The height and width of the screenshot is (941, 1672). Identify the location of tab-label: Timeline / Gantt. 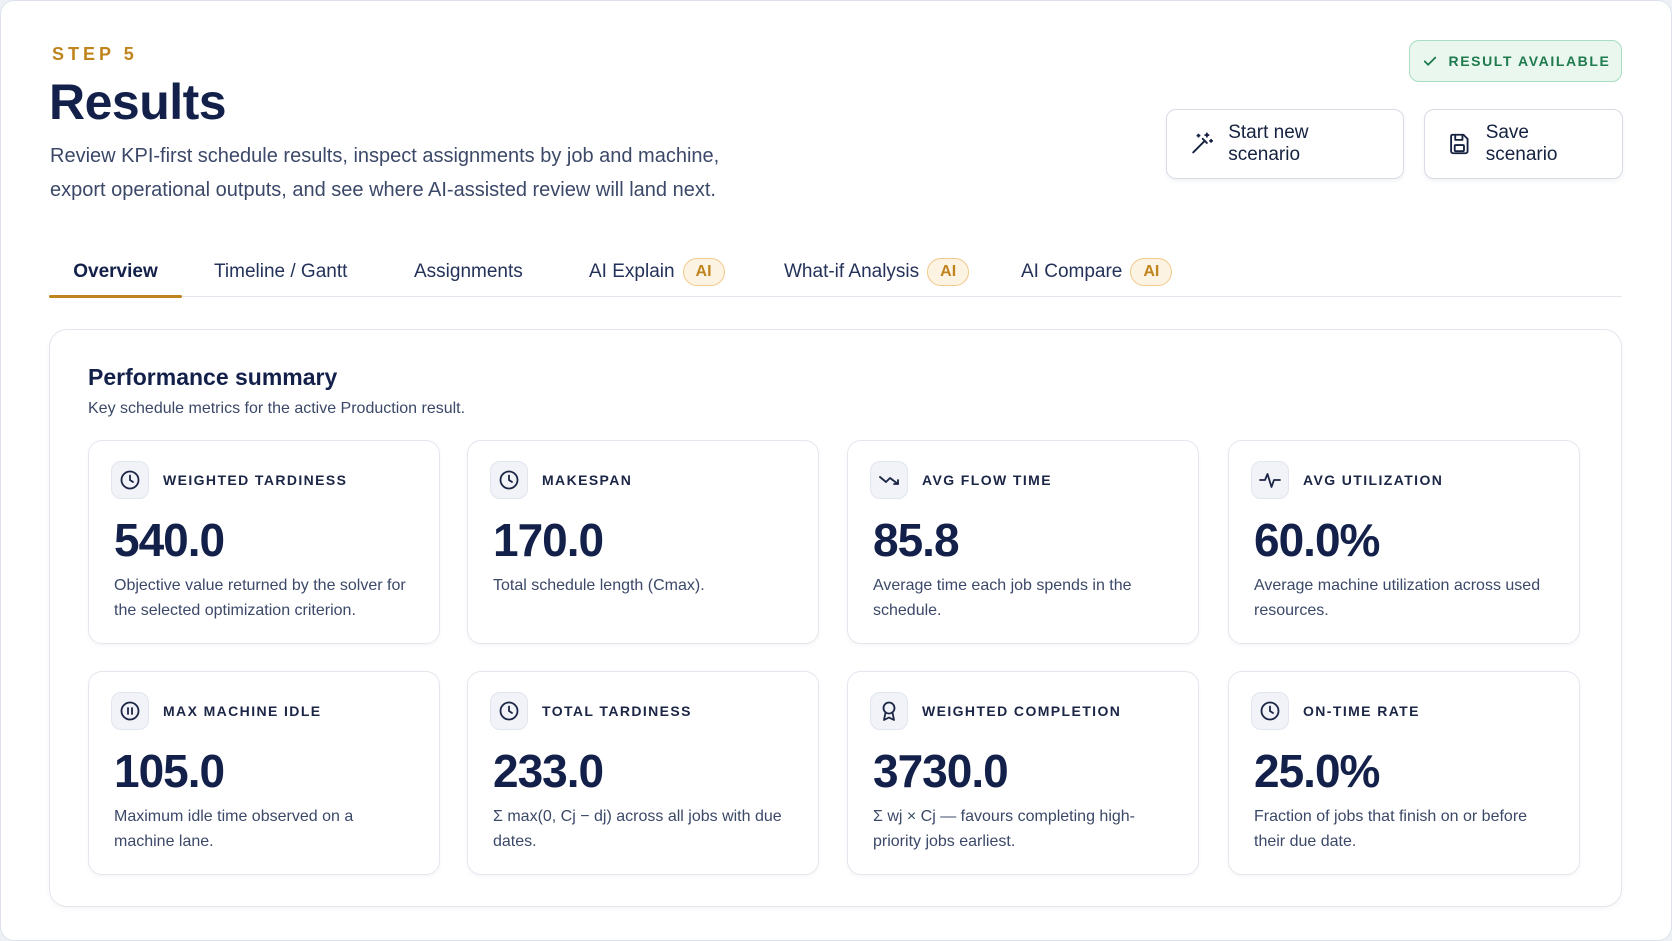
(281, 271).